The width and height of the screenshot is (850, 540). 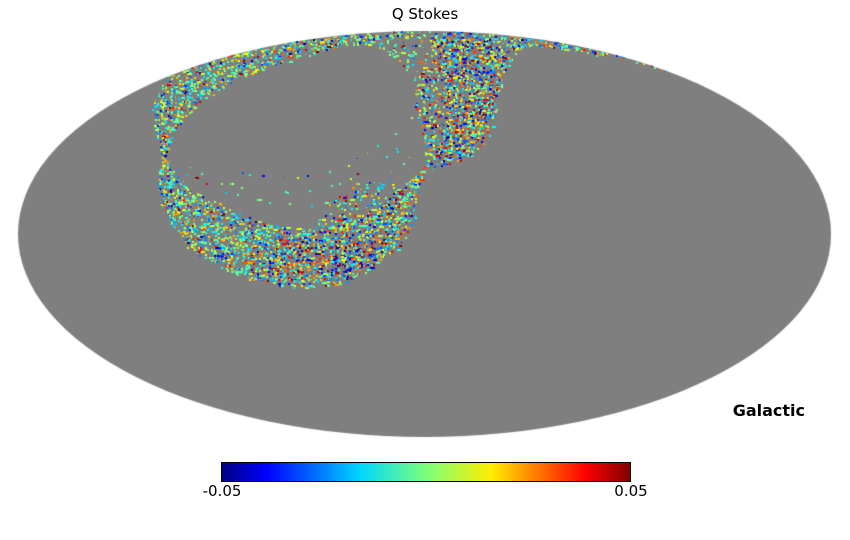 What do you see at coordinates (631, 491) in the screenshot?
I see `colorbar-max-label: 0.05` at bounding box center [631, 491].